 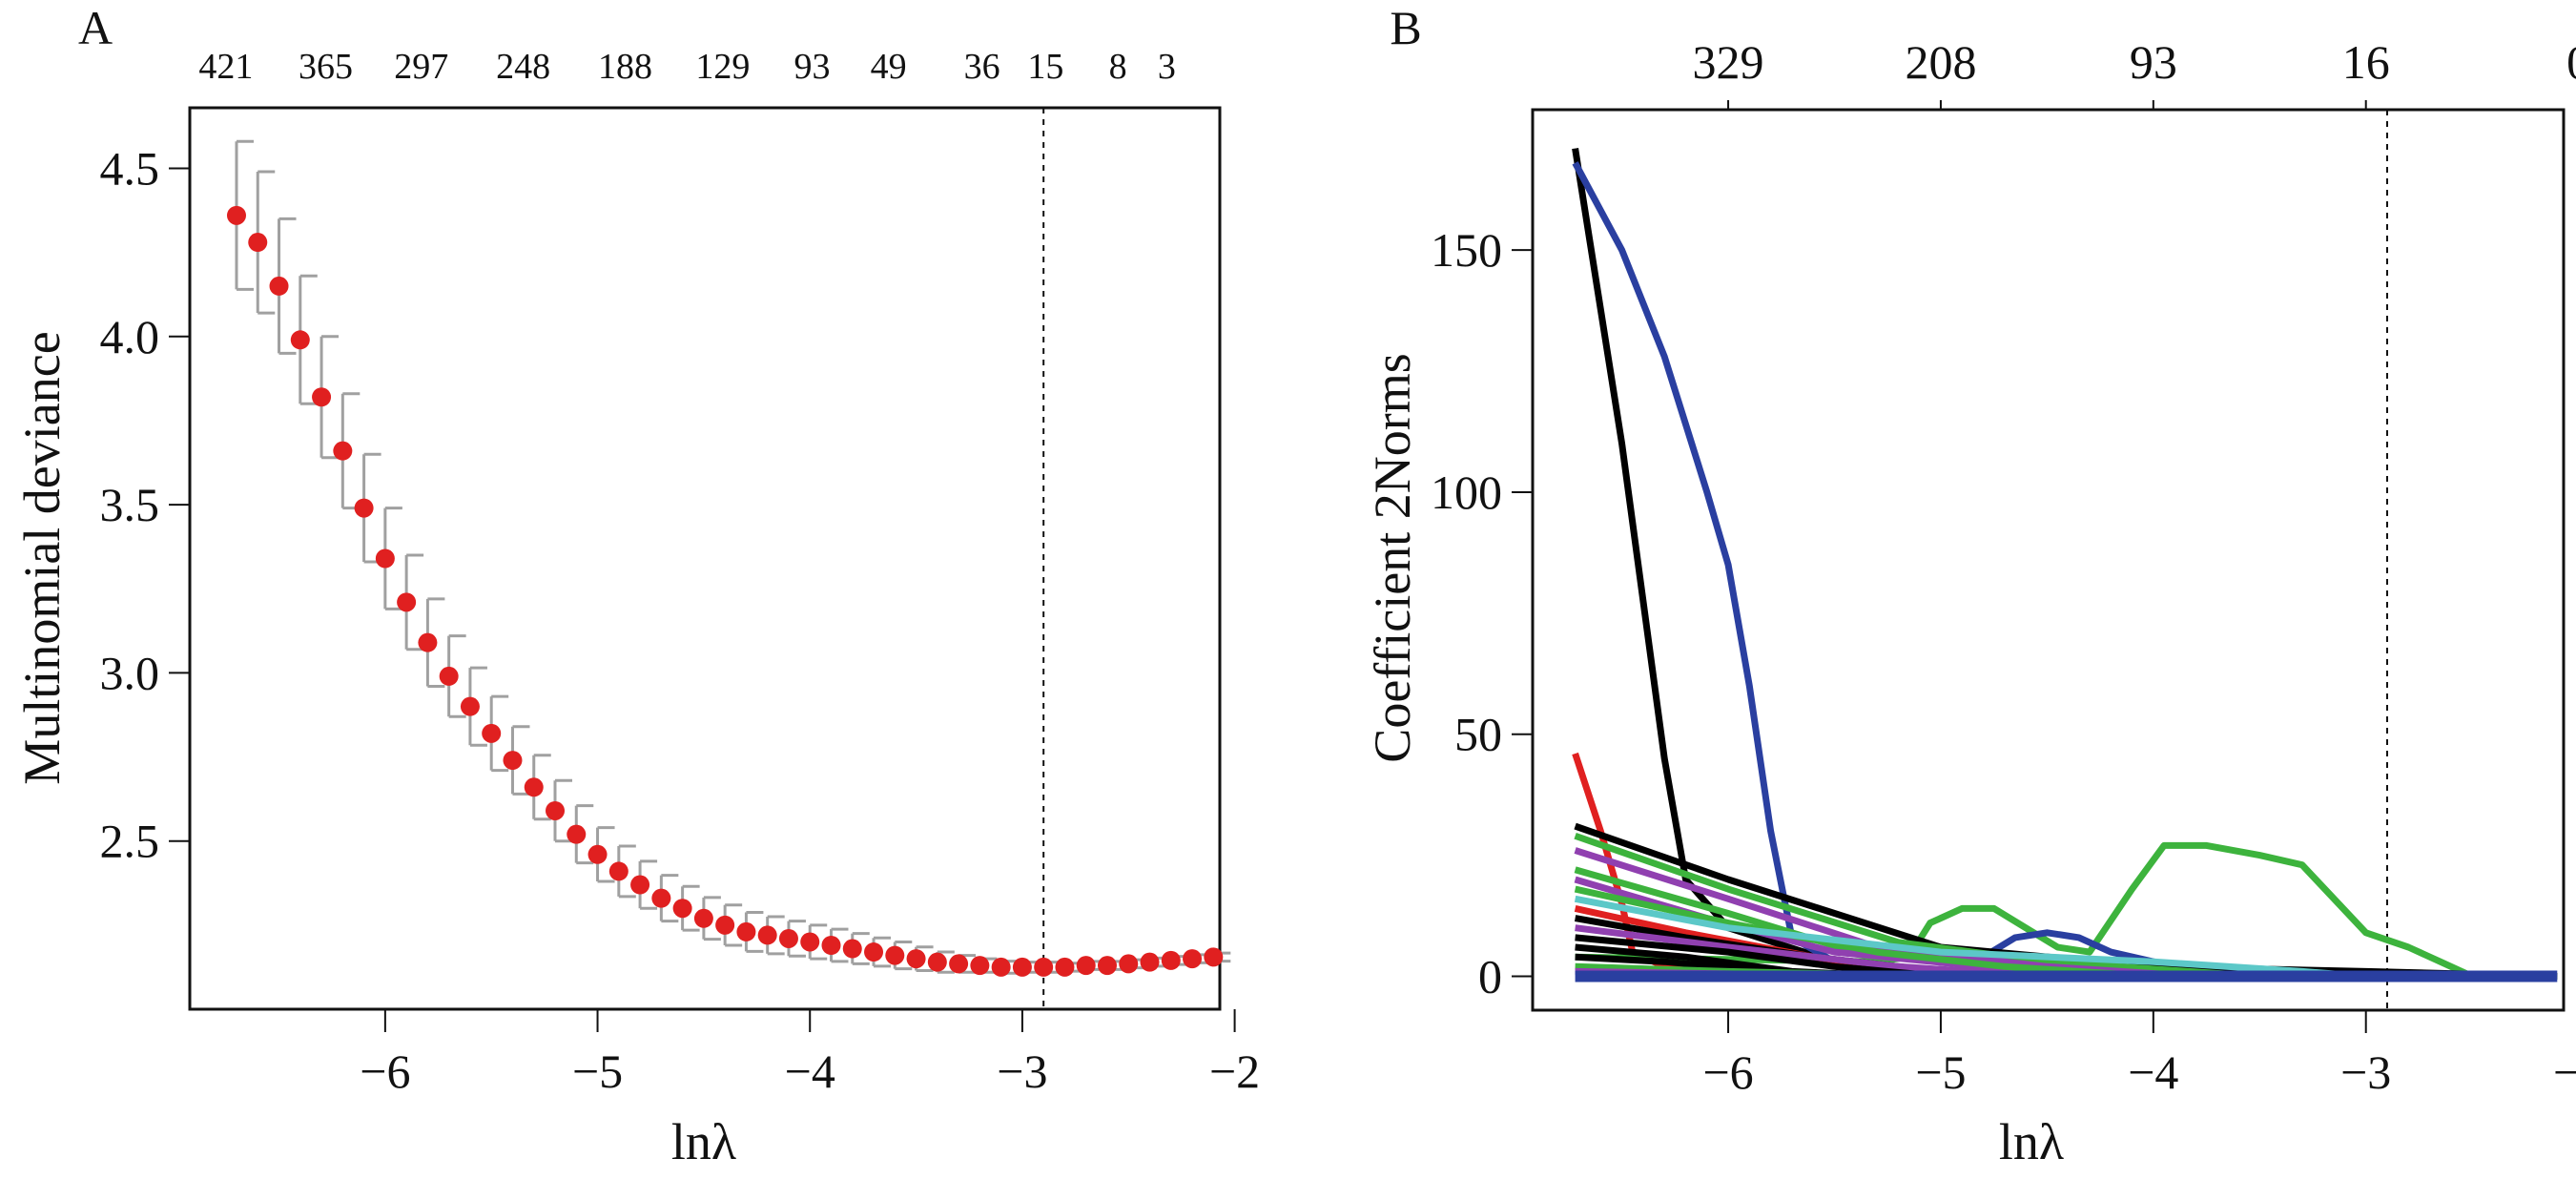 What do you see at coordinates (130, 672) in the screenshot?
I see `y-tick-label: 3.0` at bounding box center [130, 672].